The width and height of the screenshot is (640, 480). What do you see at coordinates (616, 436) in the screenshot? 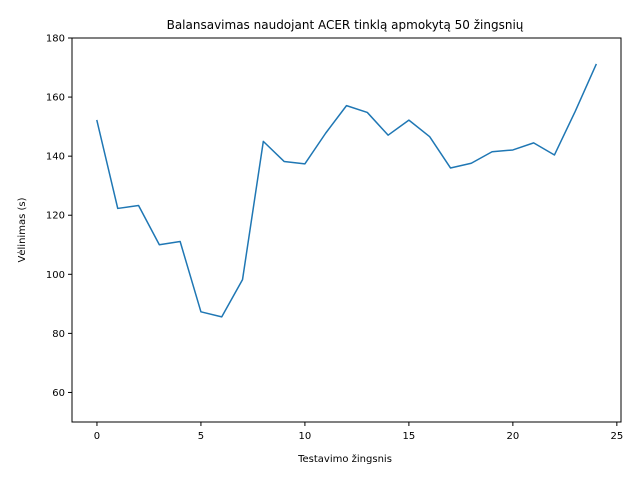
I see `x-tick-label: 25` at bounding box center [616, 436].